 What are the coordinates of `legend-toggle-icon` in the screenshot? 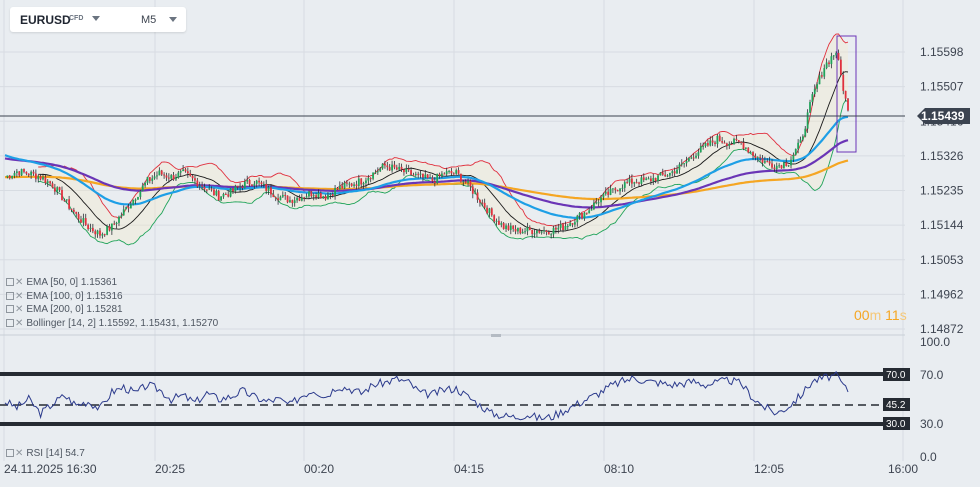 It's located at (10, 296).